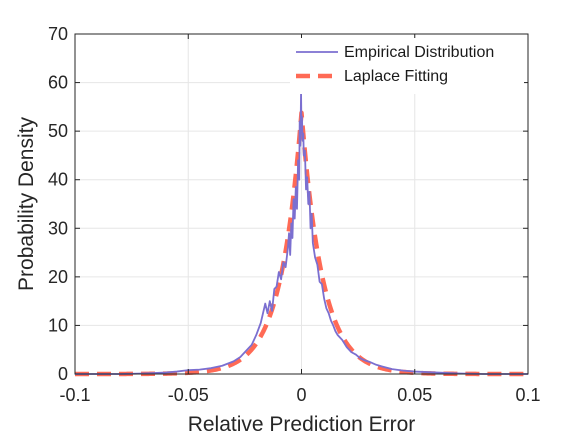 The width and height of the screenshot is (581, 441). Describe the element at coordinates (188, 395) in the screenshot. I see `x-tick-label: -0.05` at that location.